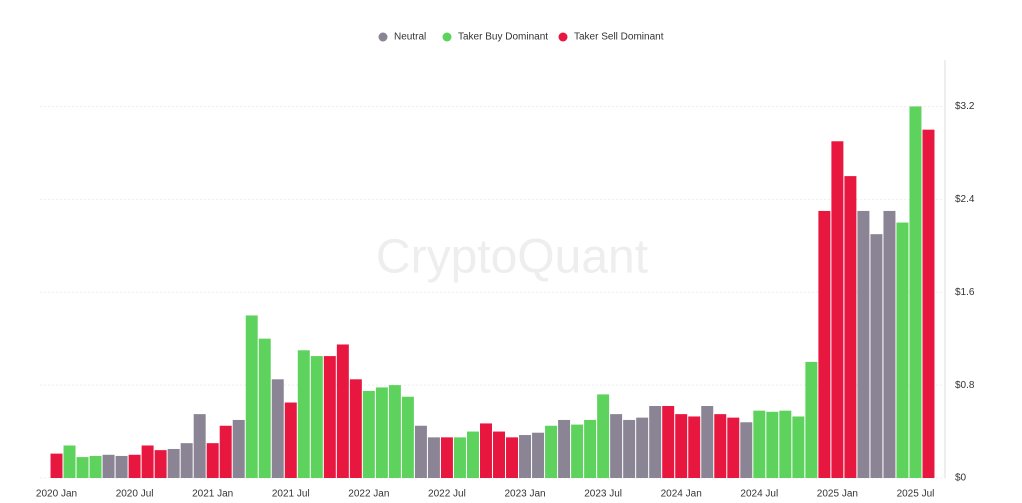 The width and height of the screenshot is (1022, 503). What do you see at coordinates (135, 494) in the screenshot?
I see `x-tick-label: 2020 Jul` at bounding box center [135, 494].